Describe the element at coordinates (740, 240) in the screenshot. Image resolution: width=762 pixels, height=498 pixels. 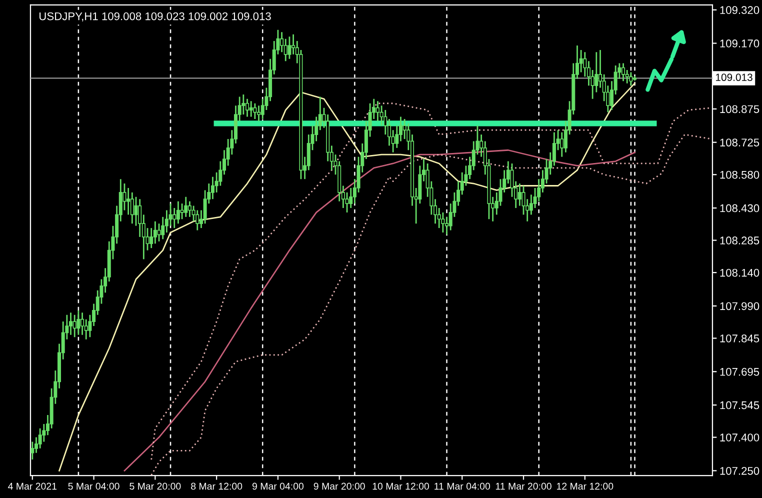
I see `y-tick-label: 108.285` at that location.